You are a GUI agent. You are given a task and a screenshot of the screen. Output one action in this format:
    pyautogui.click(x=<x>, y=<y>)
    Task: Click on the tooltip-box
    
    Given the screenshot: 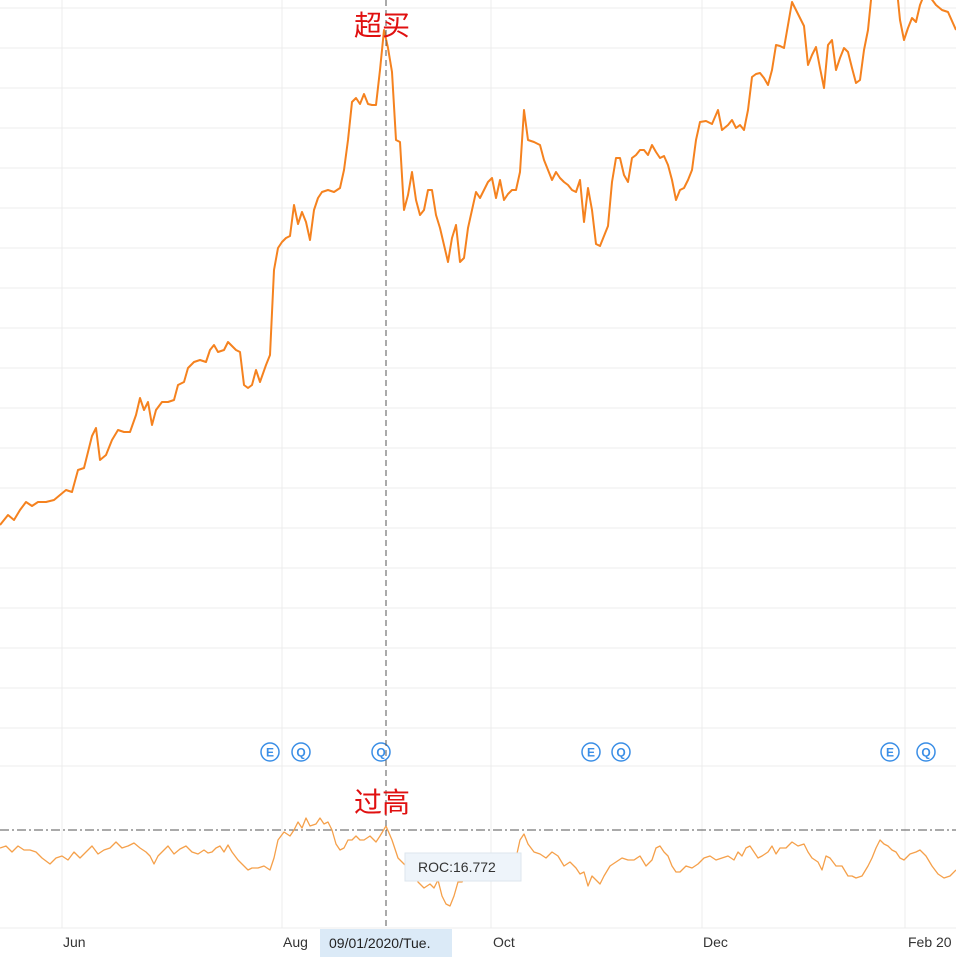 What is the action you would take?
    pyautogui.click(x=463, y=867)
    